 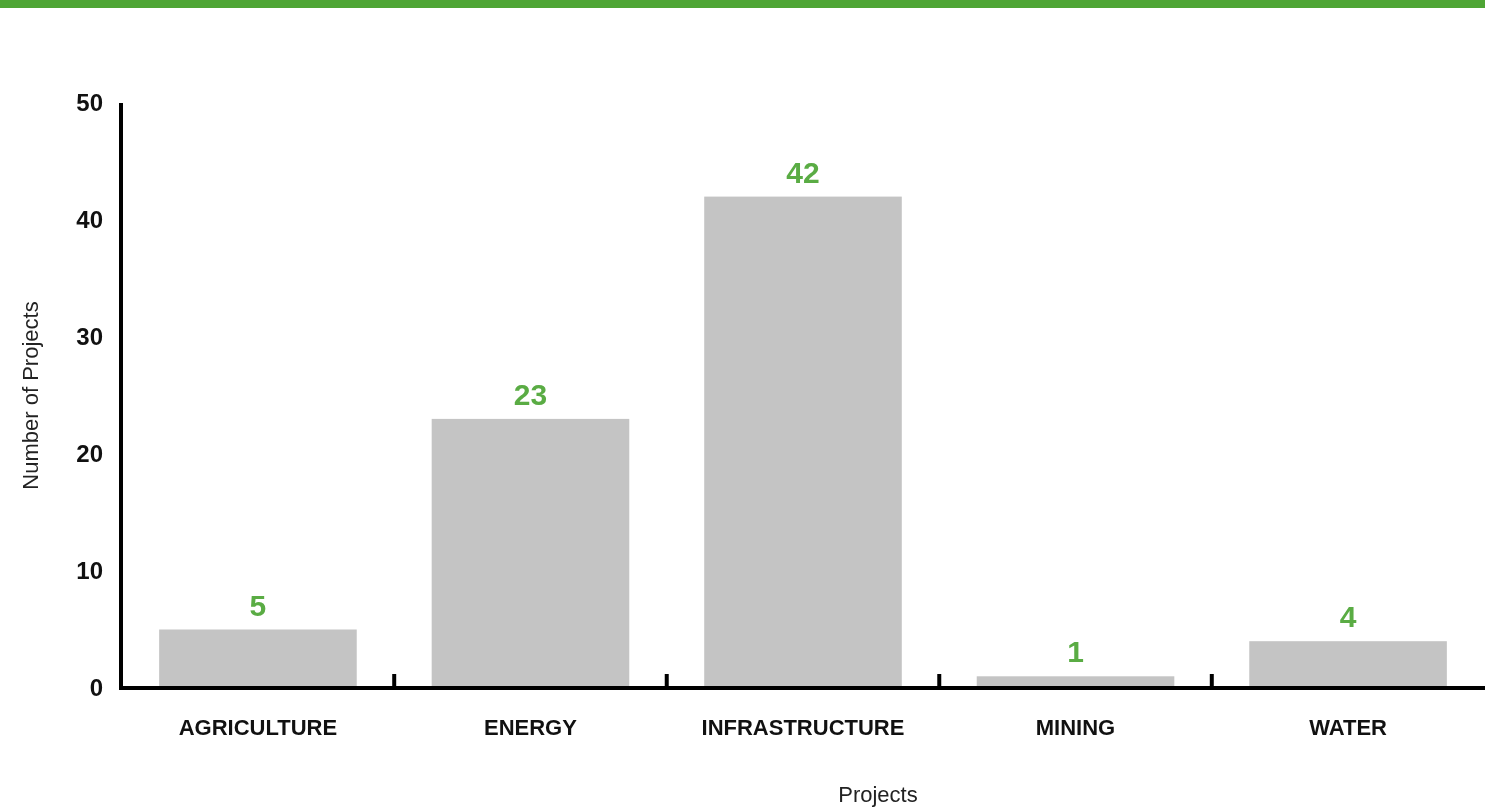 I want to click on x-tick-label: MINING, so click(x=1075, y=727).